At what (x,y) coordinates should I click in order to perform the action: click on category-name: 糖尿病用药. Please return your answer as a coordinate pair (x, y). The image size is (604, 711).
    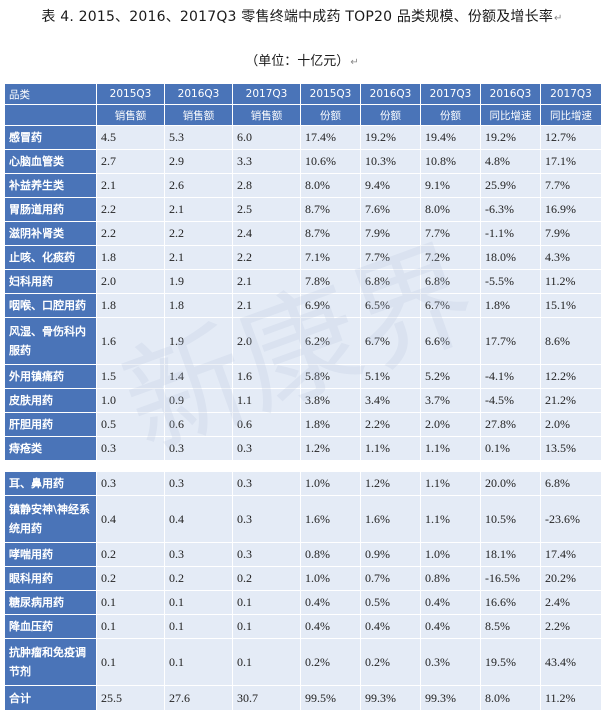
    Looking at the image, I should click on (50, 602).